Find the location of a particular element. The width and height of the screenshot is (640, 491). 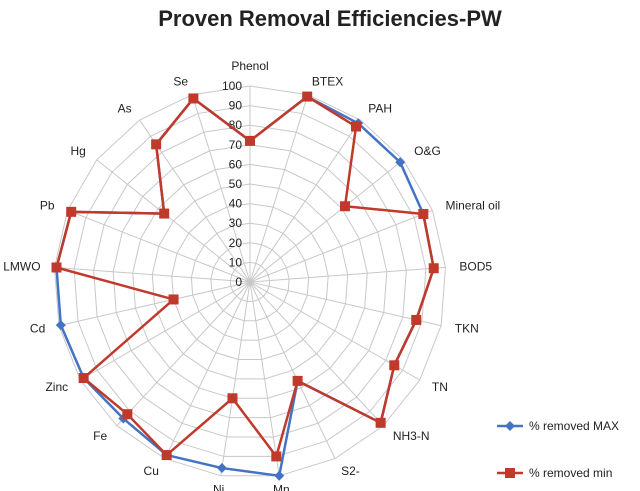

category-label: Se is located at coordinates (180, 81).